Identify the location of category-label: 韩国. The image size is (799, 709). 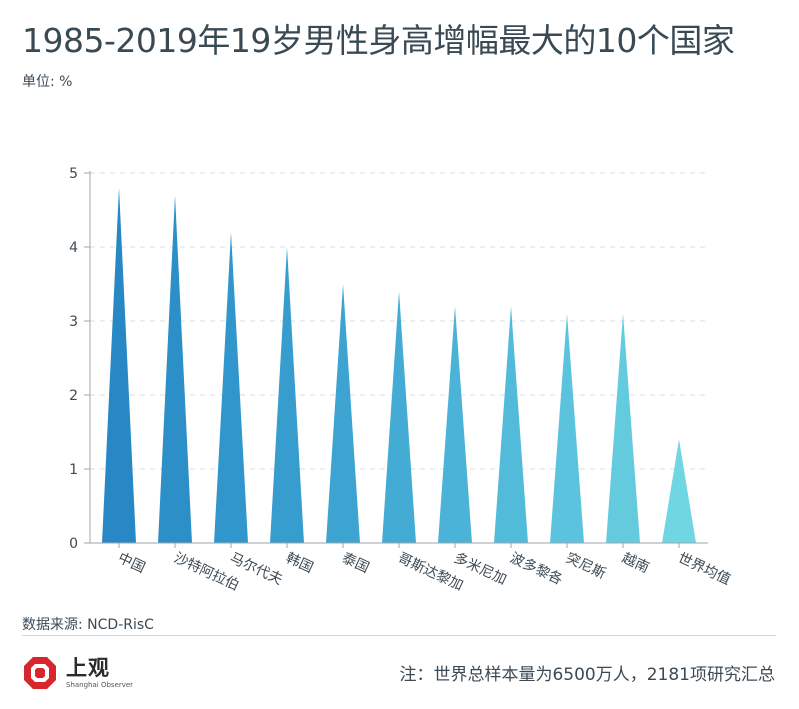
(299, 563).